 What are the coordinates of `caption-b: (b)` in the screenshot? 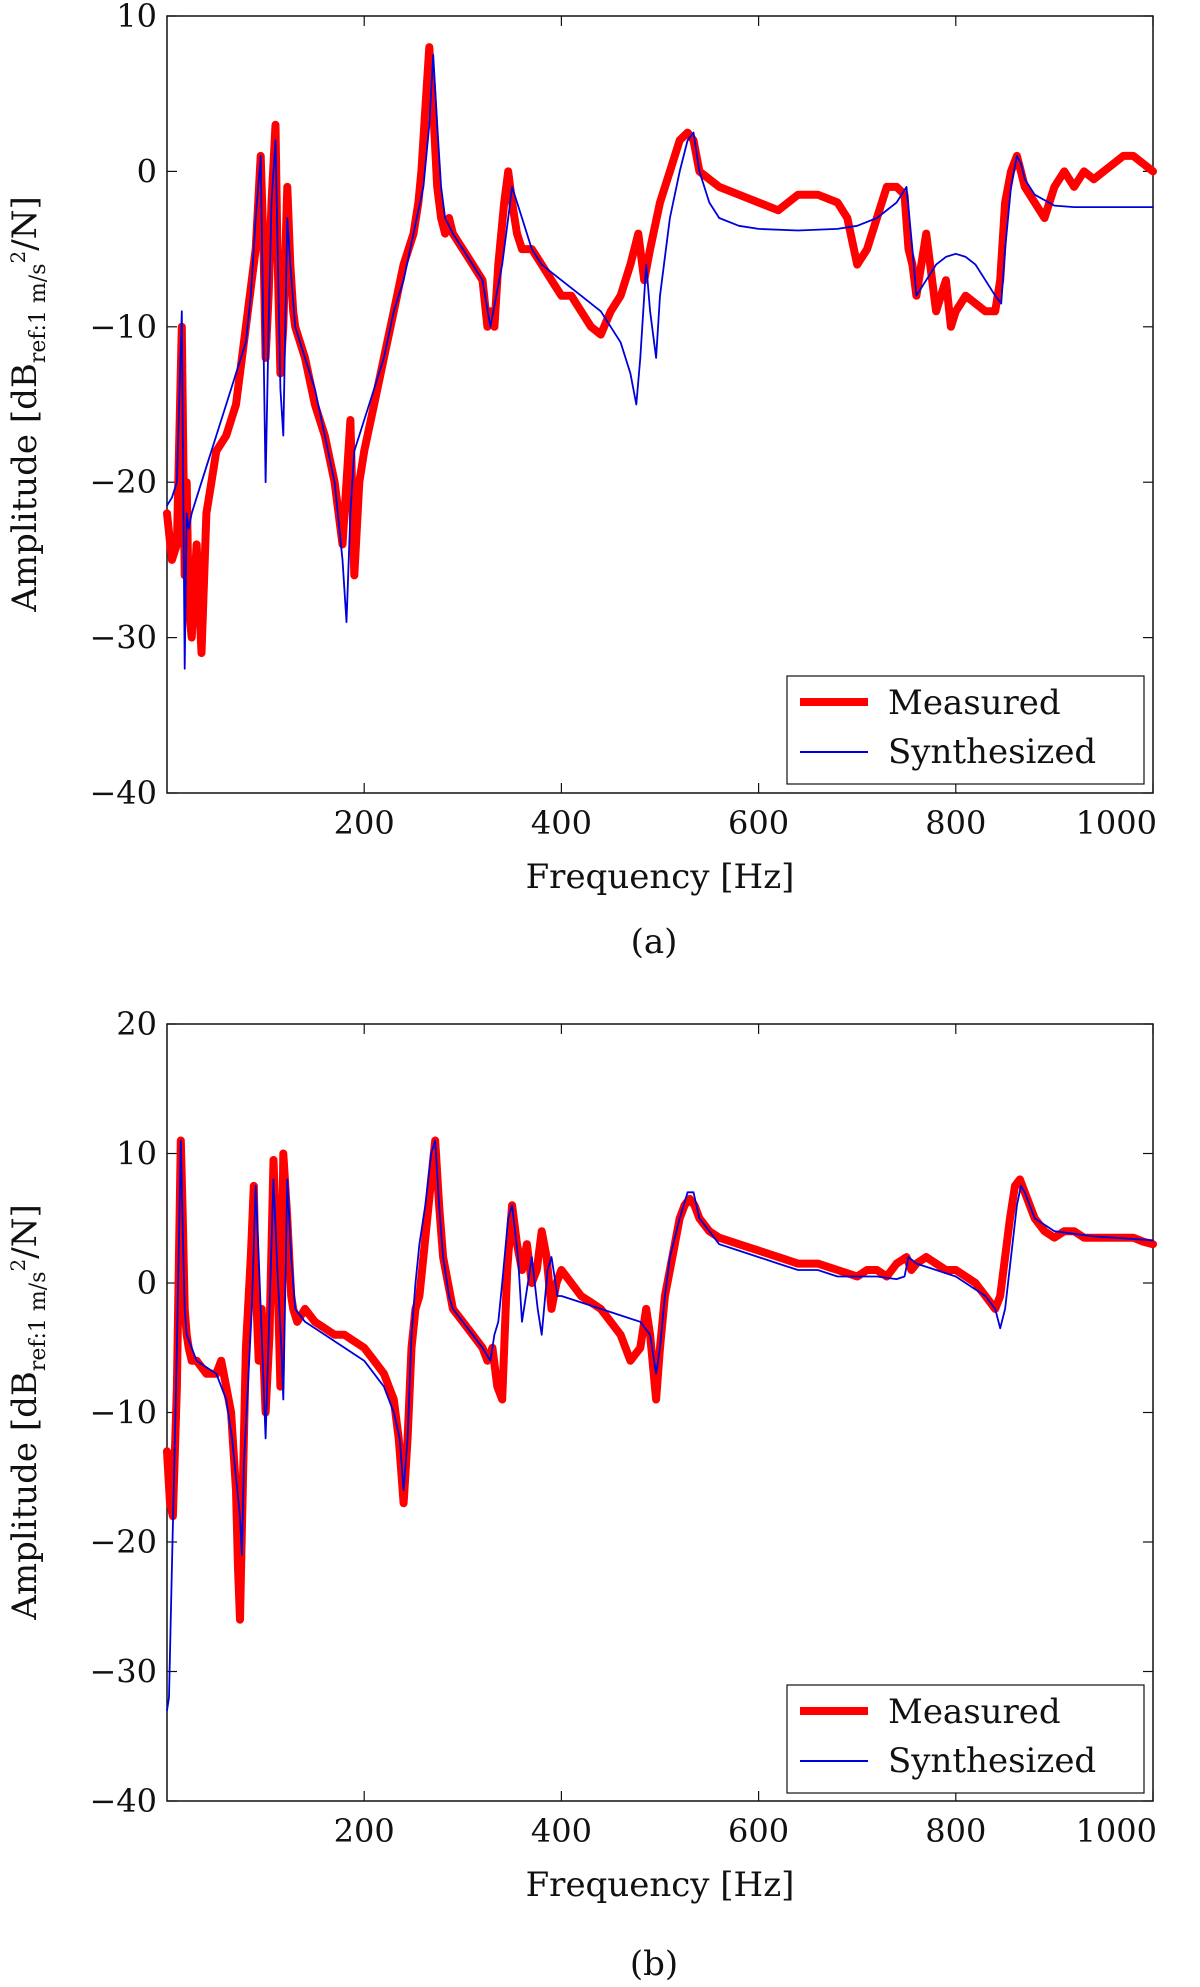 It's located at (654, 1964).